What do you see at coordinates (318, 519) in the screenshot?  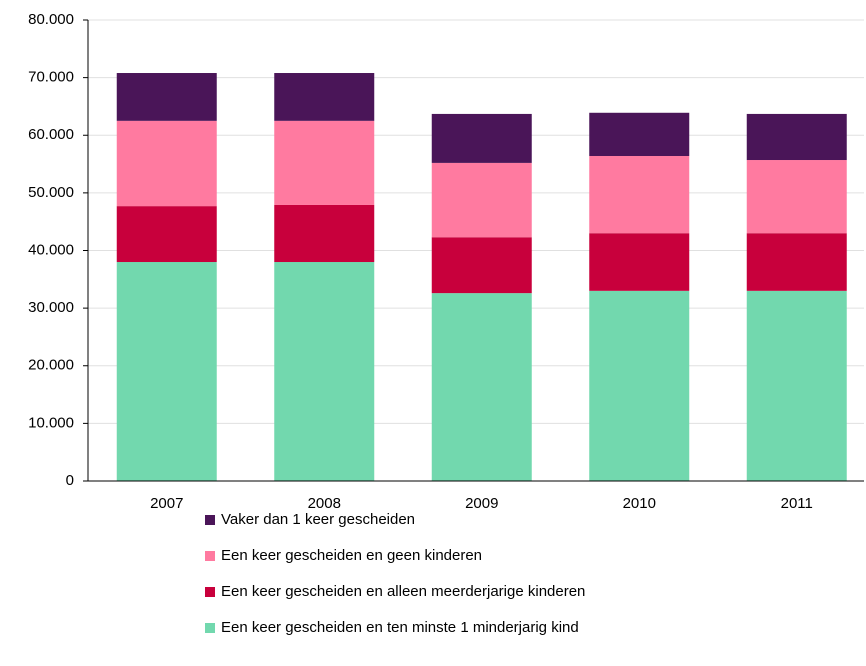 I see `legend-label: Vaker dan 1 keer gescheiden` at bounding box center [318, 519].